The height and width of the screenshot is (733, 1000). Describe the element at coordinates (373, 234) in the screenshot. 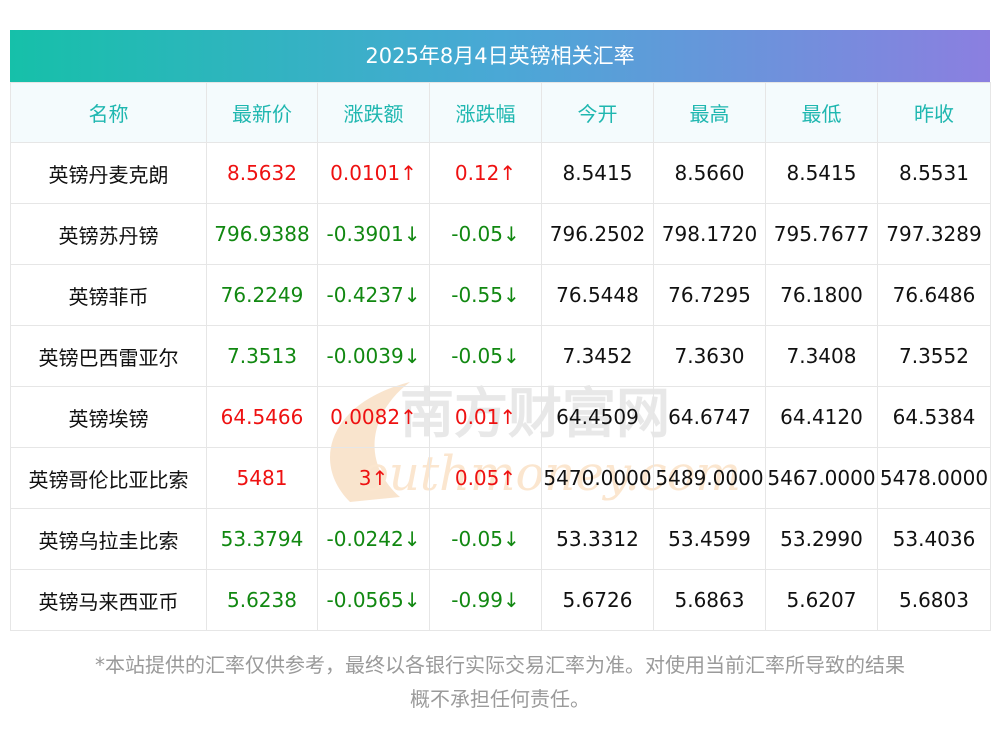

I see `cell-change: -0.3901↓` at that location.